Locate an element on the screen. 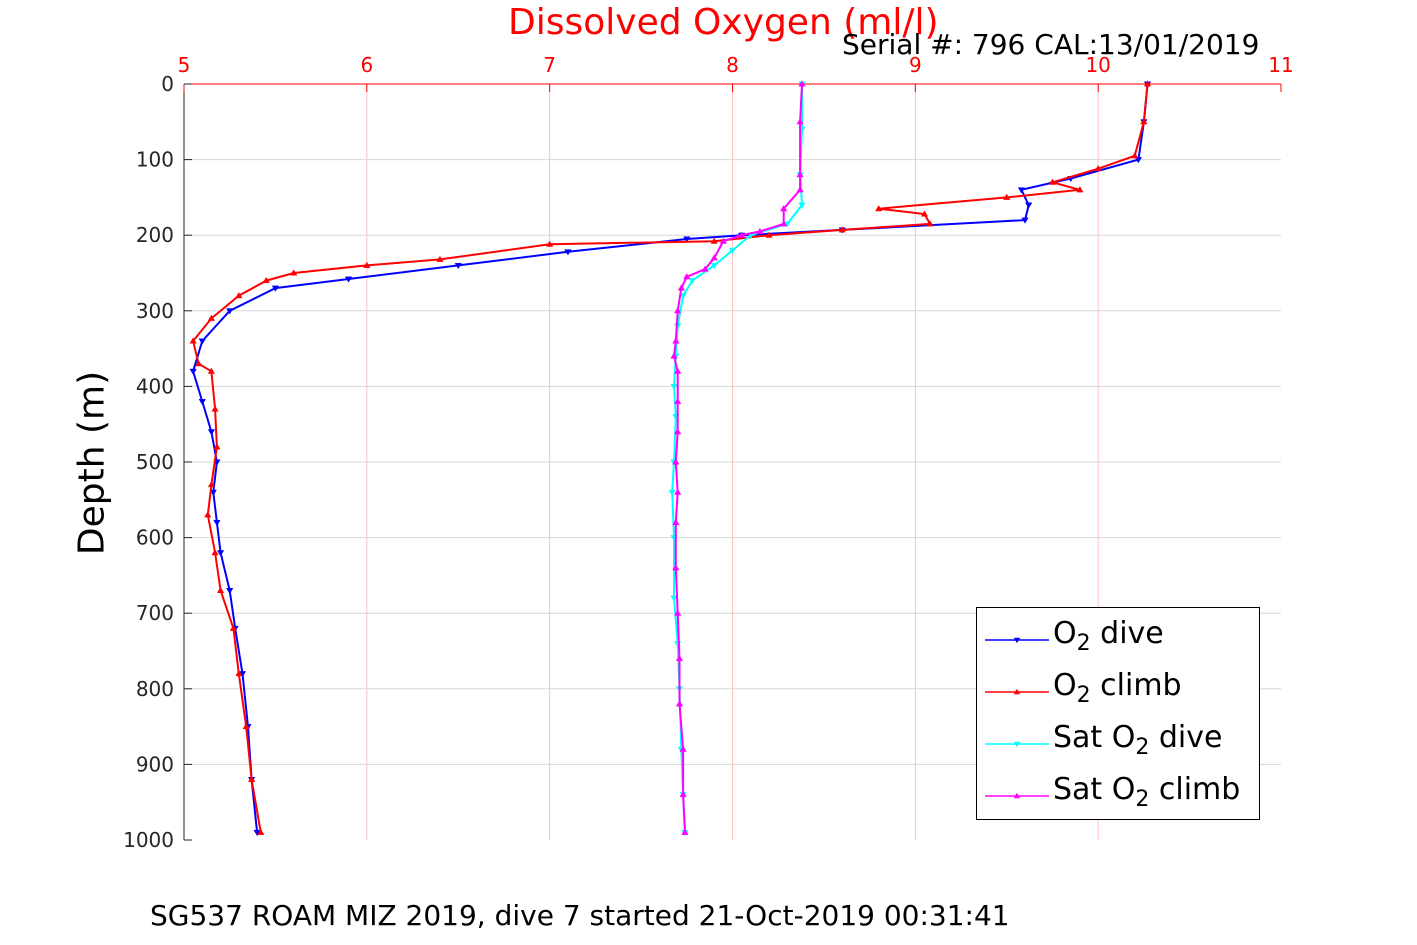  y-tick-label: 600 is located at coordinates (155, 538).